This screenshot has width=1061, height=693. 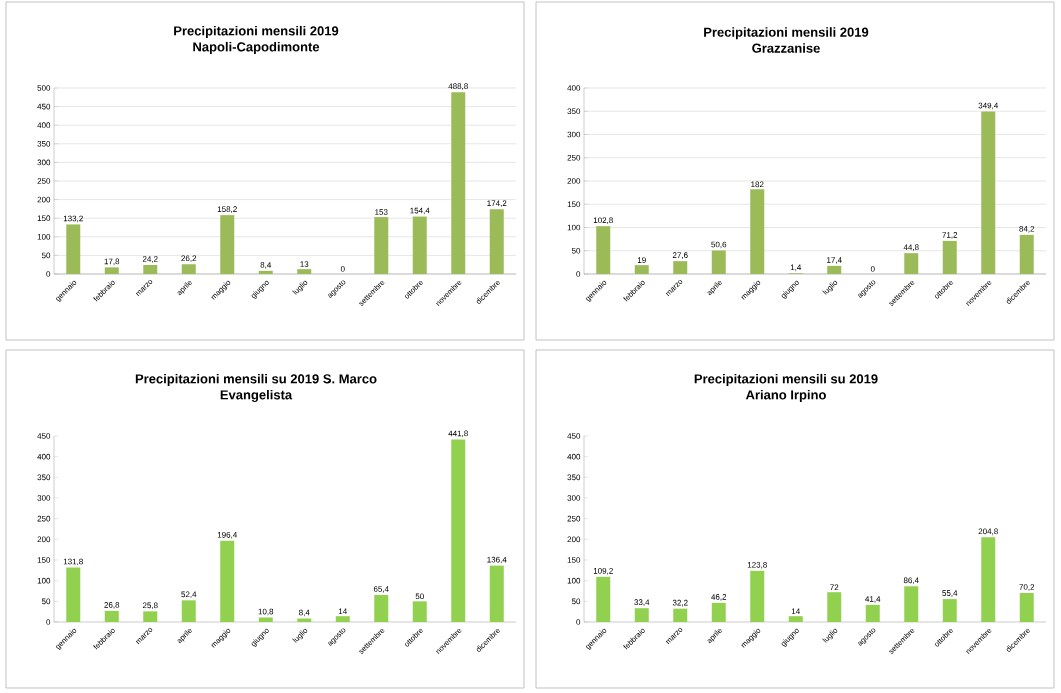 What do you see at coordinates (719, 597) in the screenshot?
I see `data-label: 46,2` at bounding box center [719, 597].